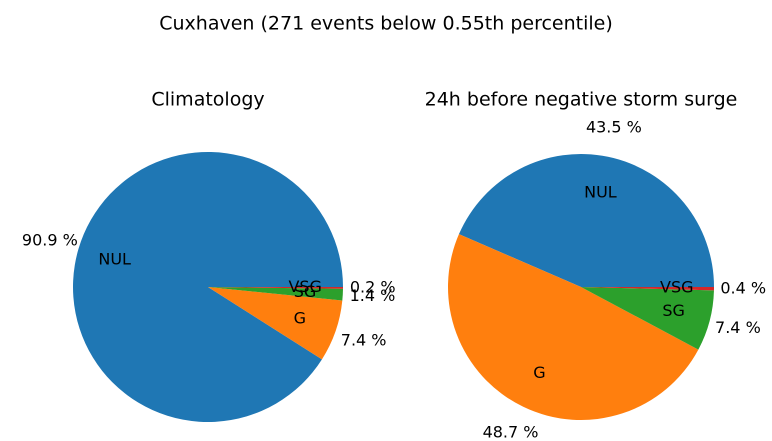  I want to click on slice-percent: 0.2 %, so click(373, 287).